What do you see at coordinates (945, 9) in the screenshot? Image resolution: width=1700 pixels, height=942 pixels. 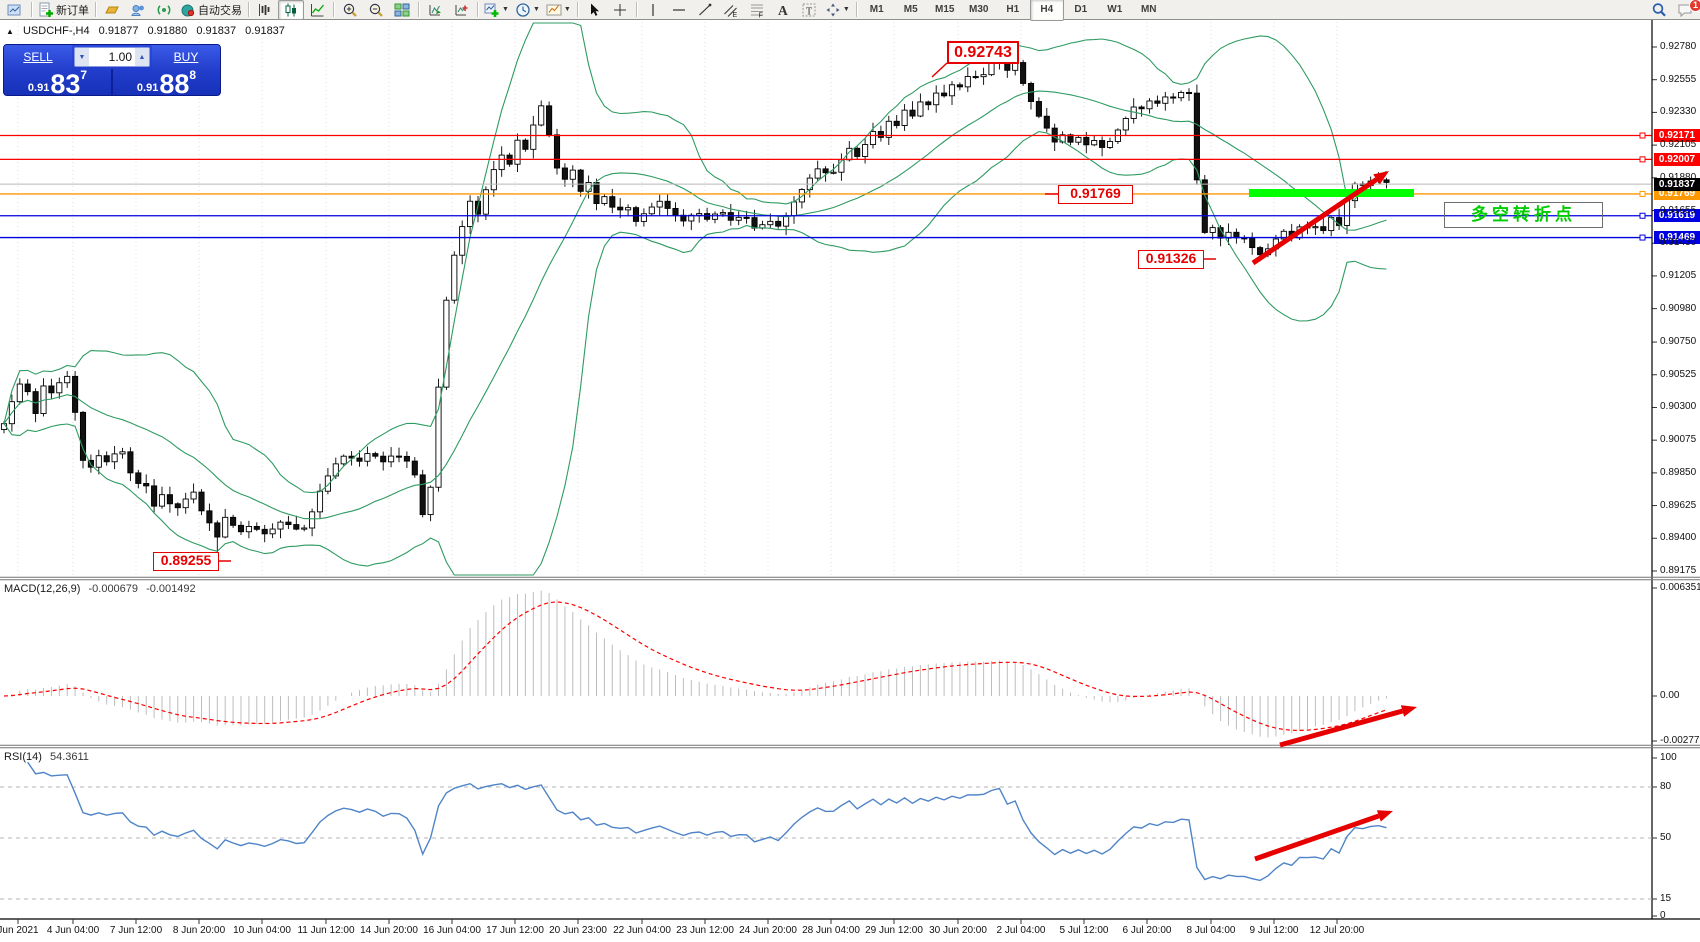 I see `timeframe-m15-button: M15` at bounding box center [945, 9].